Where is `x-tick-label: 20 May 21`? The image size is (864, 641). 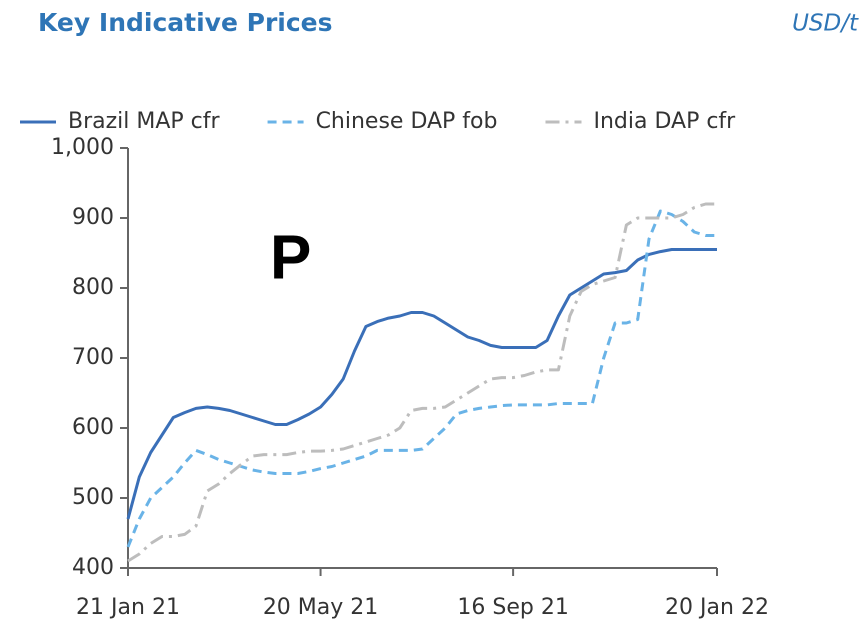
x-tick-label: 20 May 21 is located at coordinates (320, 607).